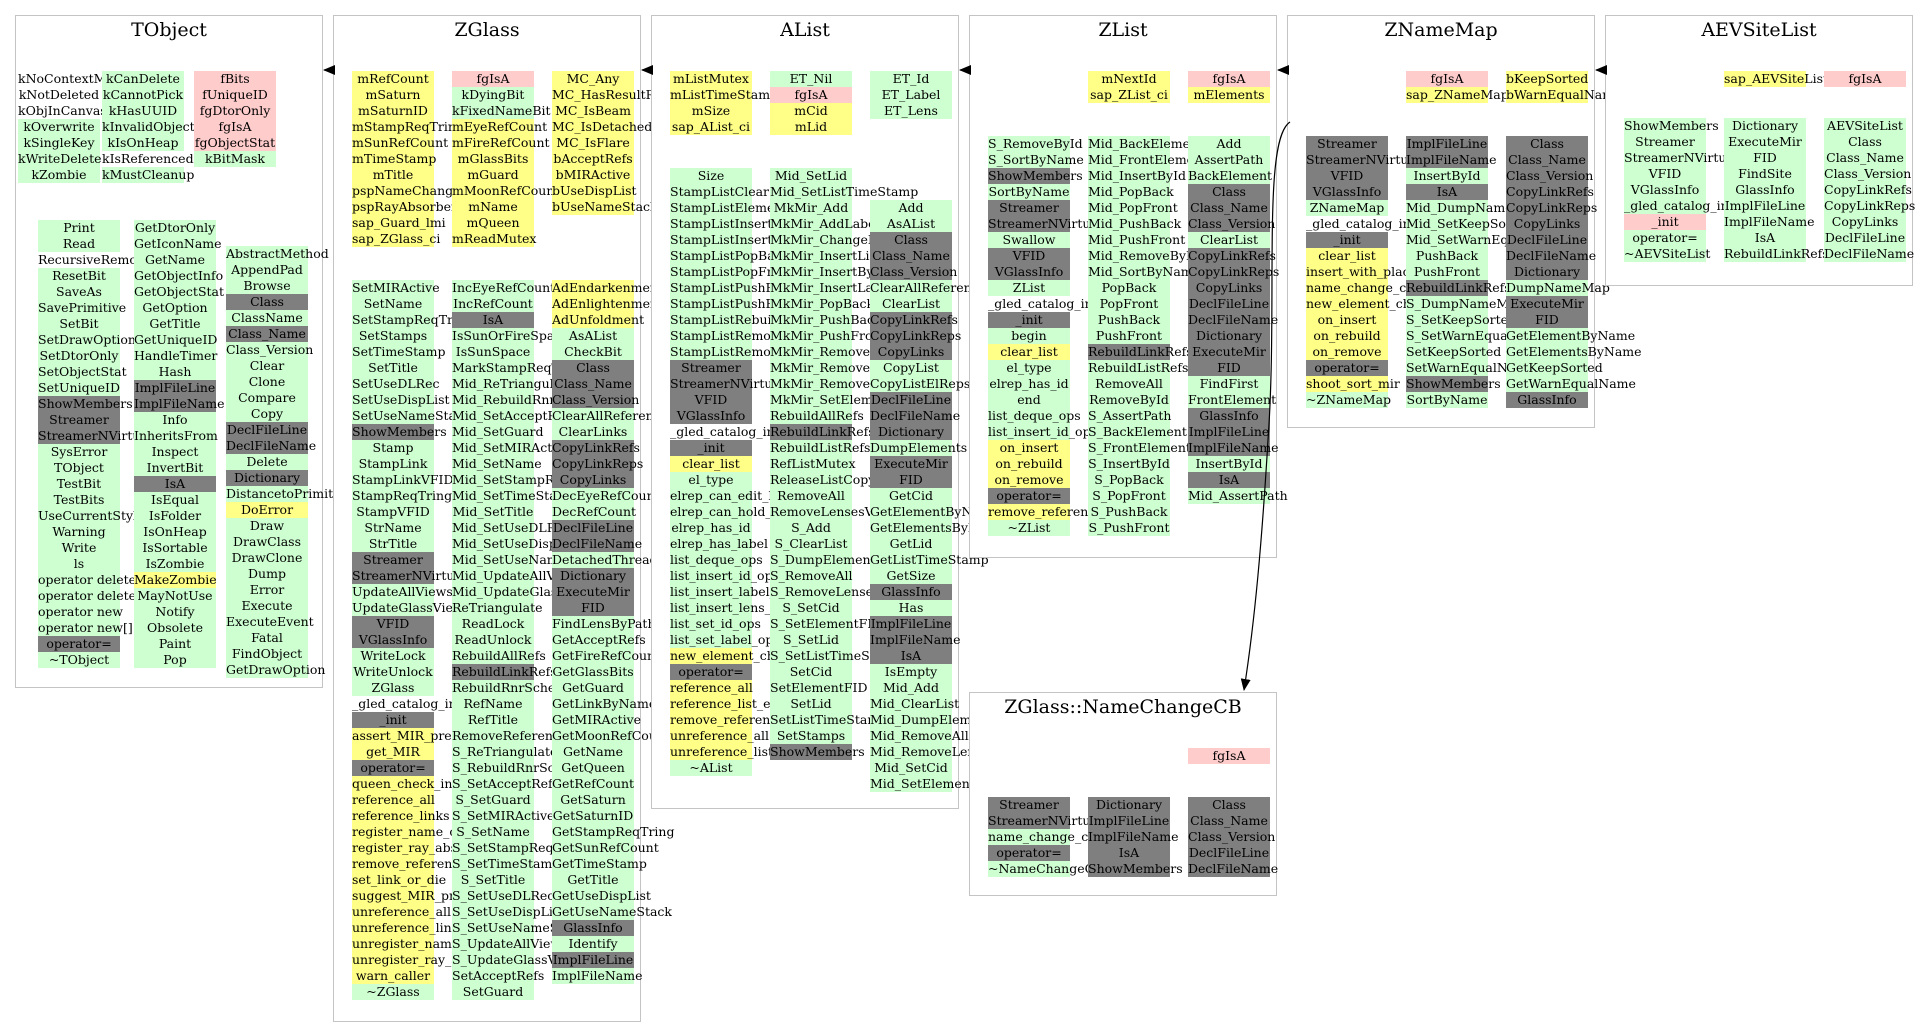  Describe the element at coordinates (593, 944) in the screenshot. I see `member-identify: Identify` at that location.